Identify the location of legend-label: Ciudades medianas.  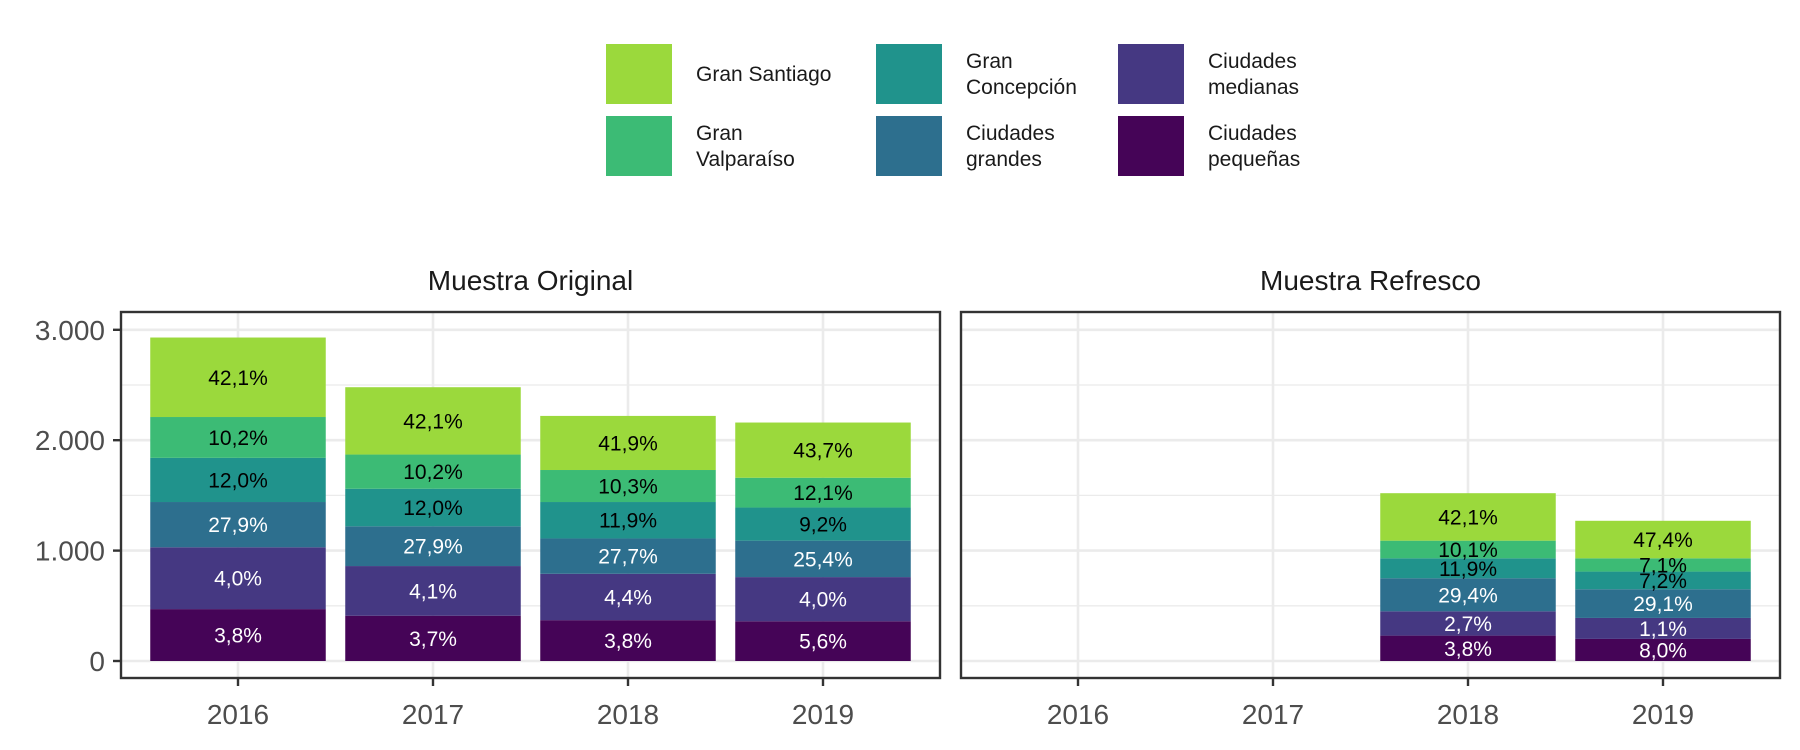
(1253, 74).